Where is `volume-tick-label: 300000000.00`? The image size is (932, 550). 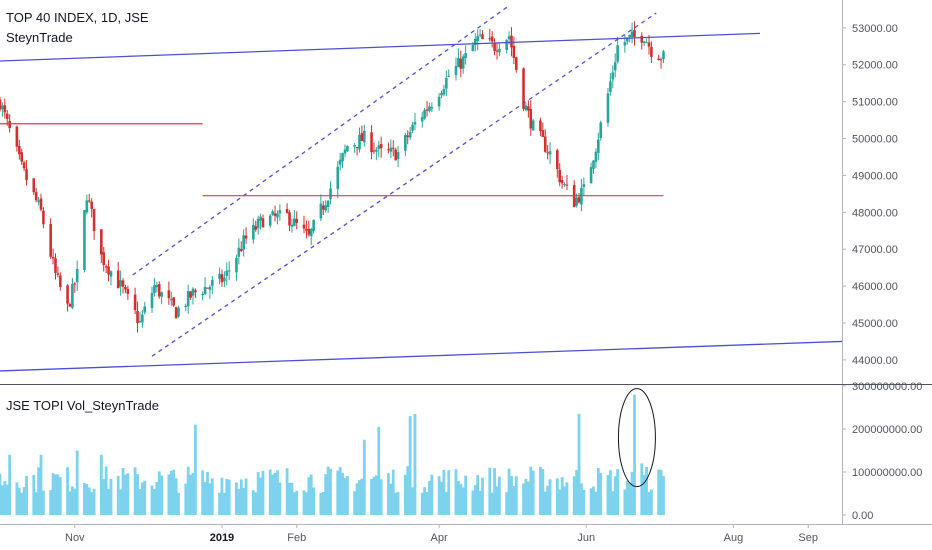 volume-tick-label: 300000000.00 is located at coordinates (887, 387).